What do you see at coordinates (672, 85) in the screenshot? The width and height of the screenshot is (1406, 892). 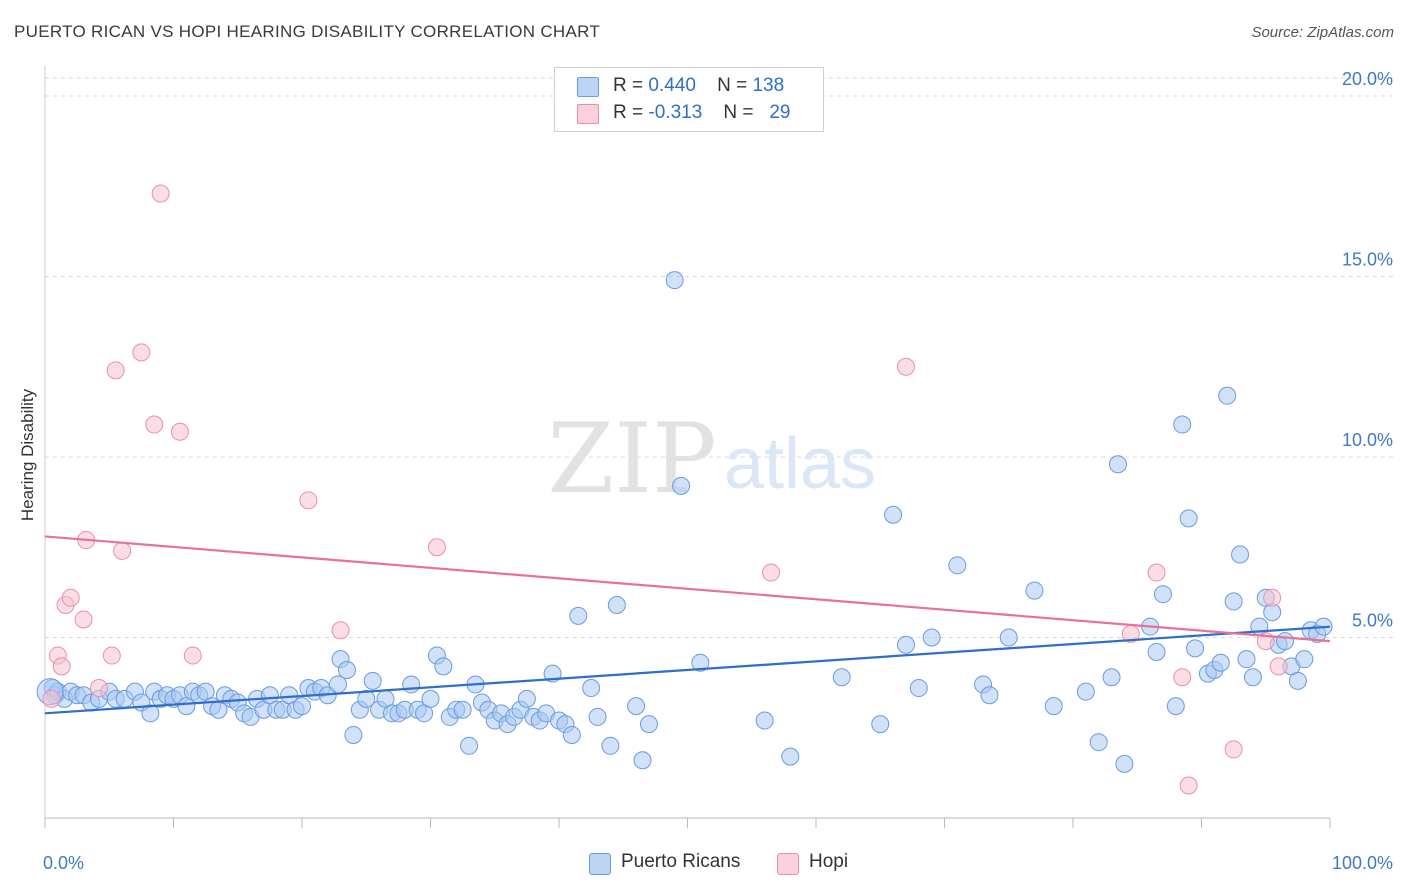 I see `legend-r-value: 0.440` at bounding box center [672, 85].